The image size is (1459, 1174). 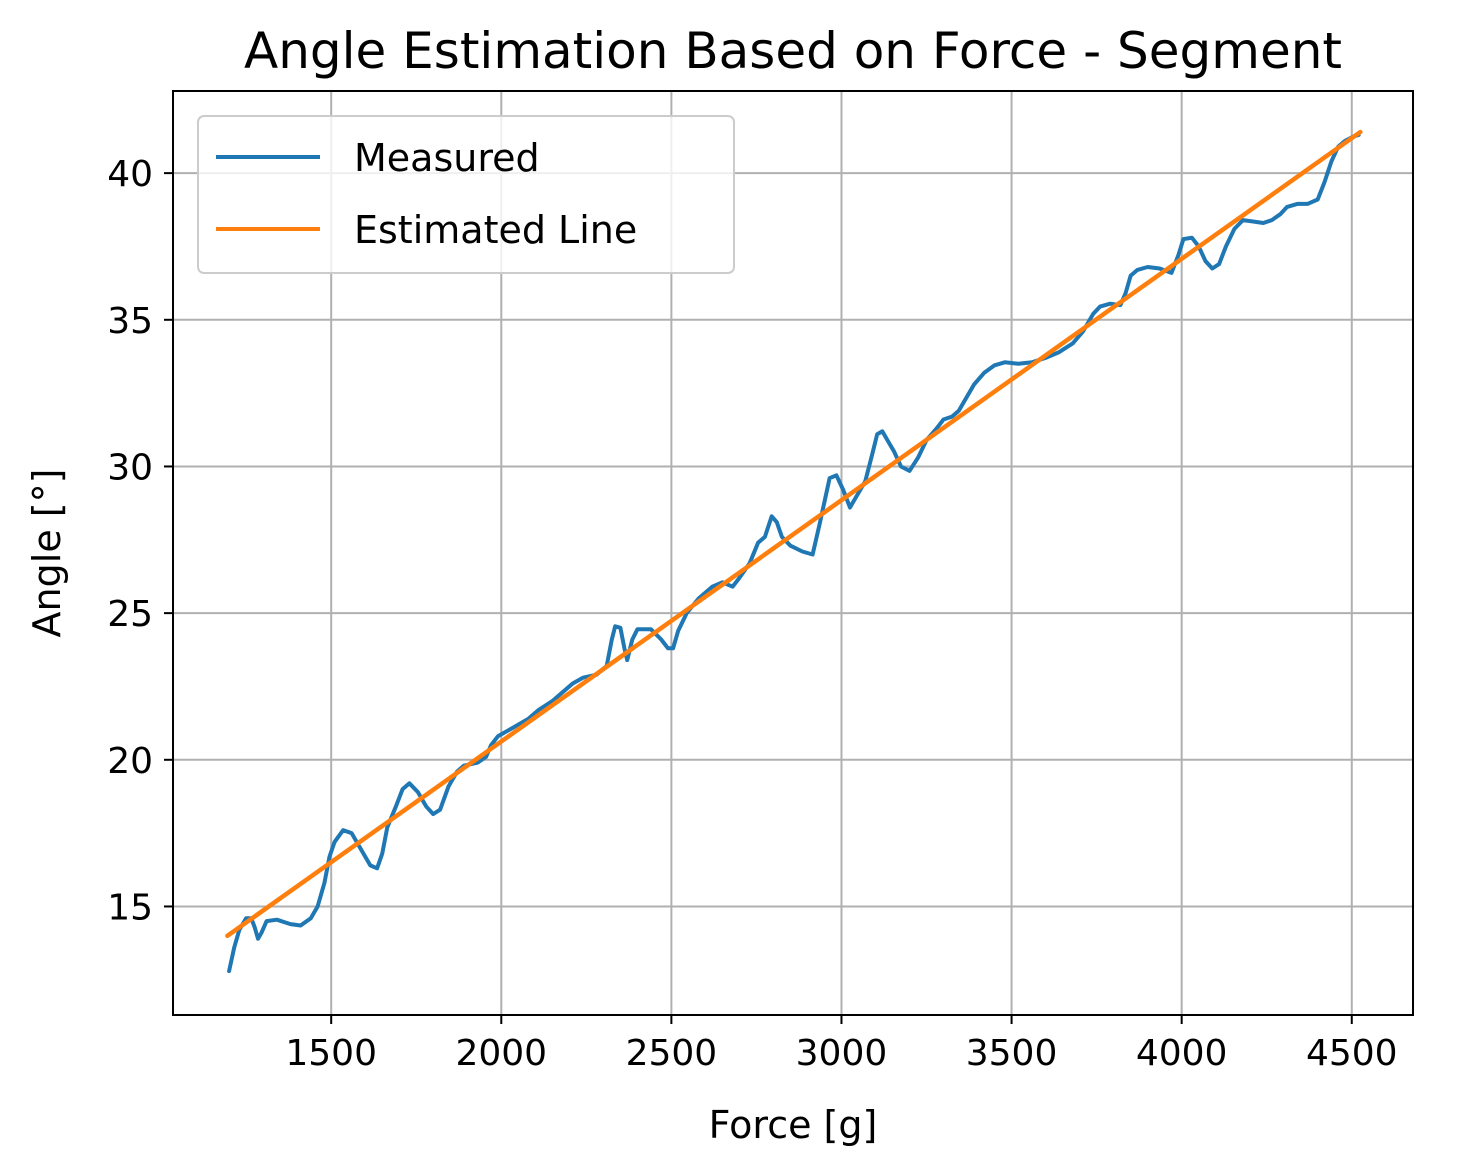 What do you see at coordinates (130, 321) in the screenshot?
I see `y-tick-label: 35` at bounding box center [130, 321].